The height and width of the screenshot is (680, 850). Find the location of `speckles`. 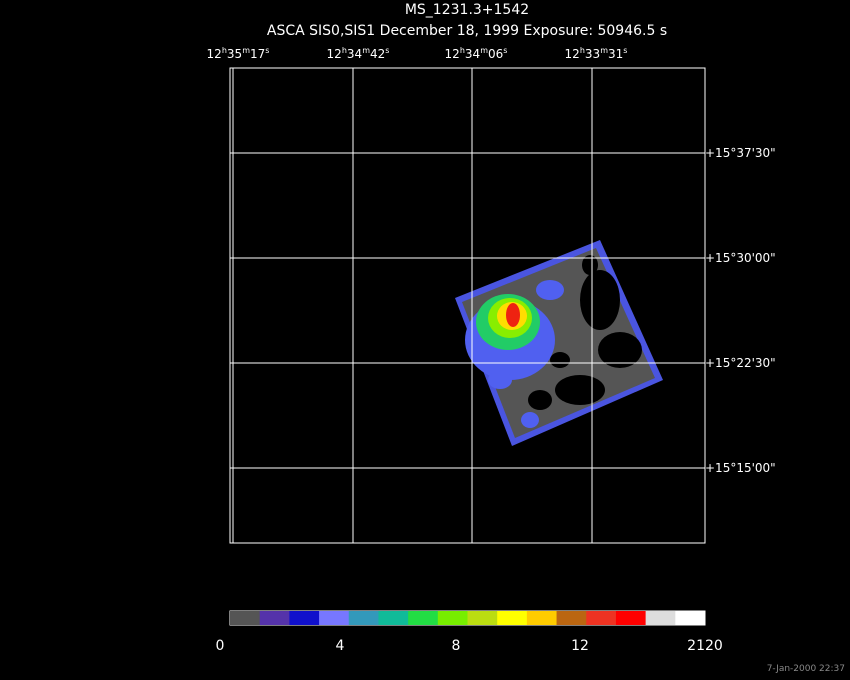

speckles is located at coordinates (585, 332).